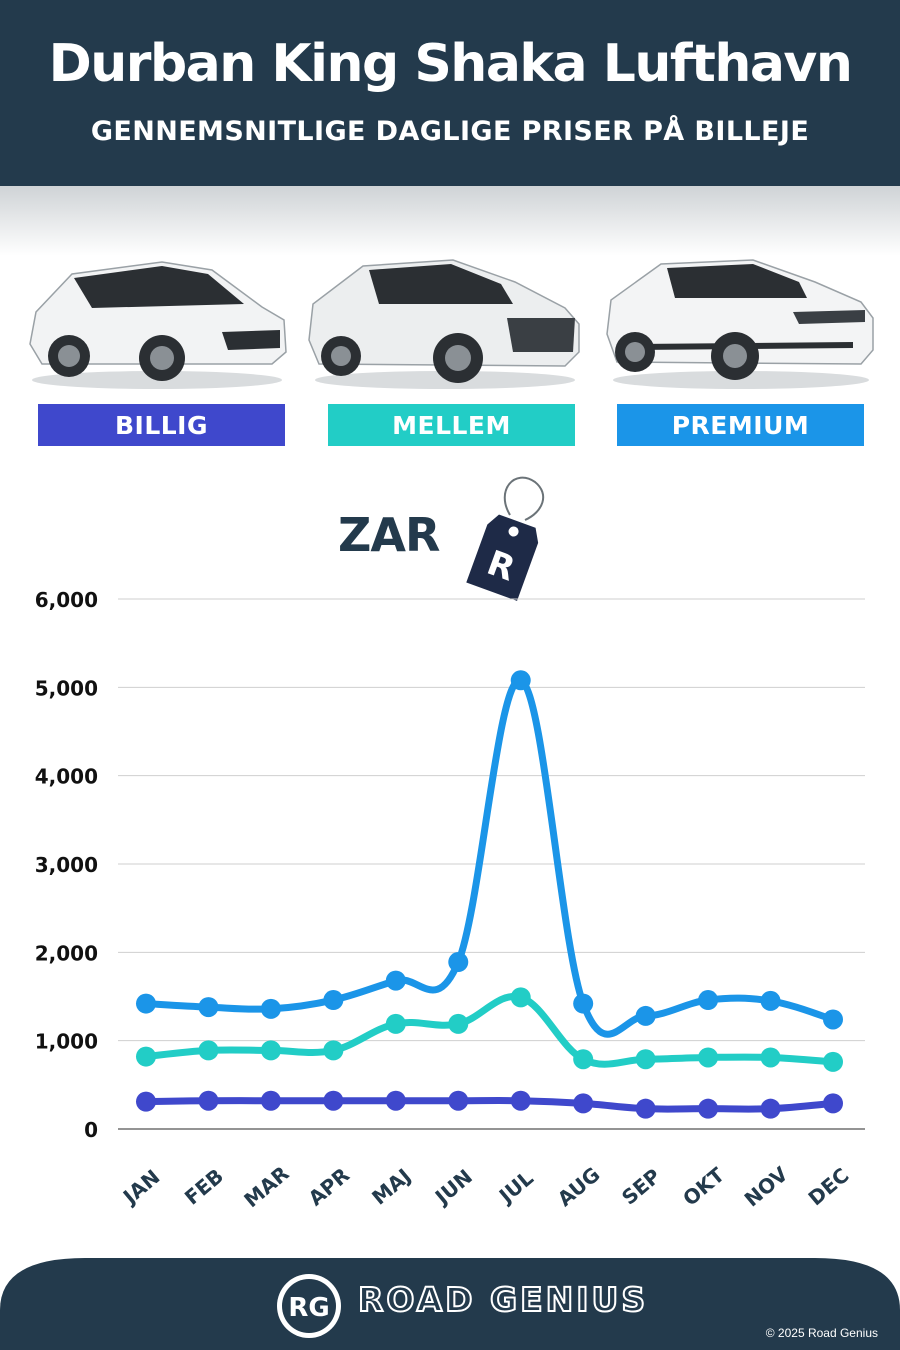 Image resolution: width=900 pixels, height=1350 pixels. I want to click on series-line, so click(489, 1105).